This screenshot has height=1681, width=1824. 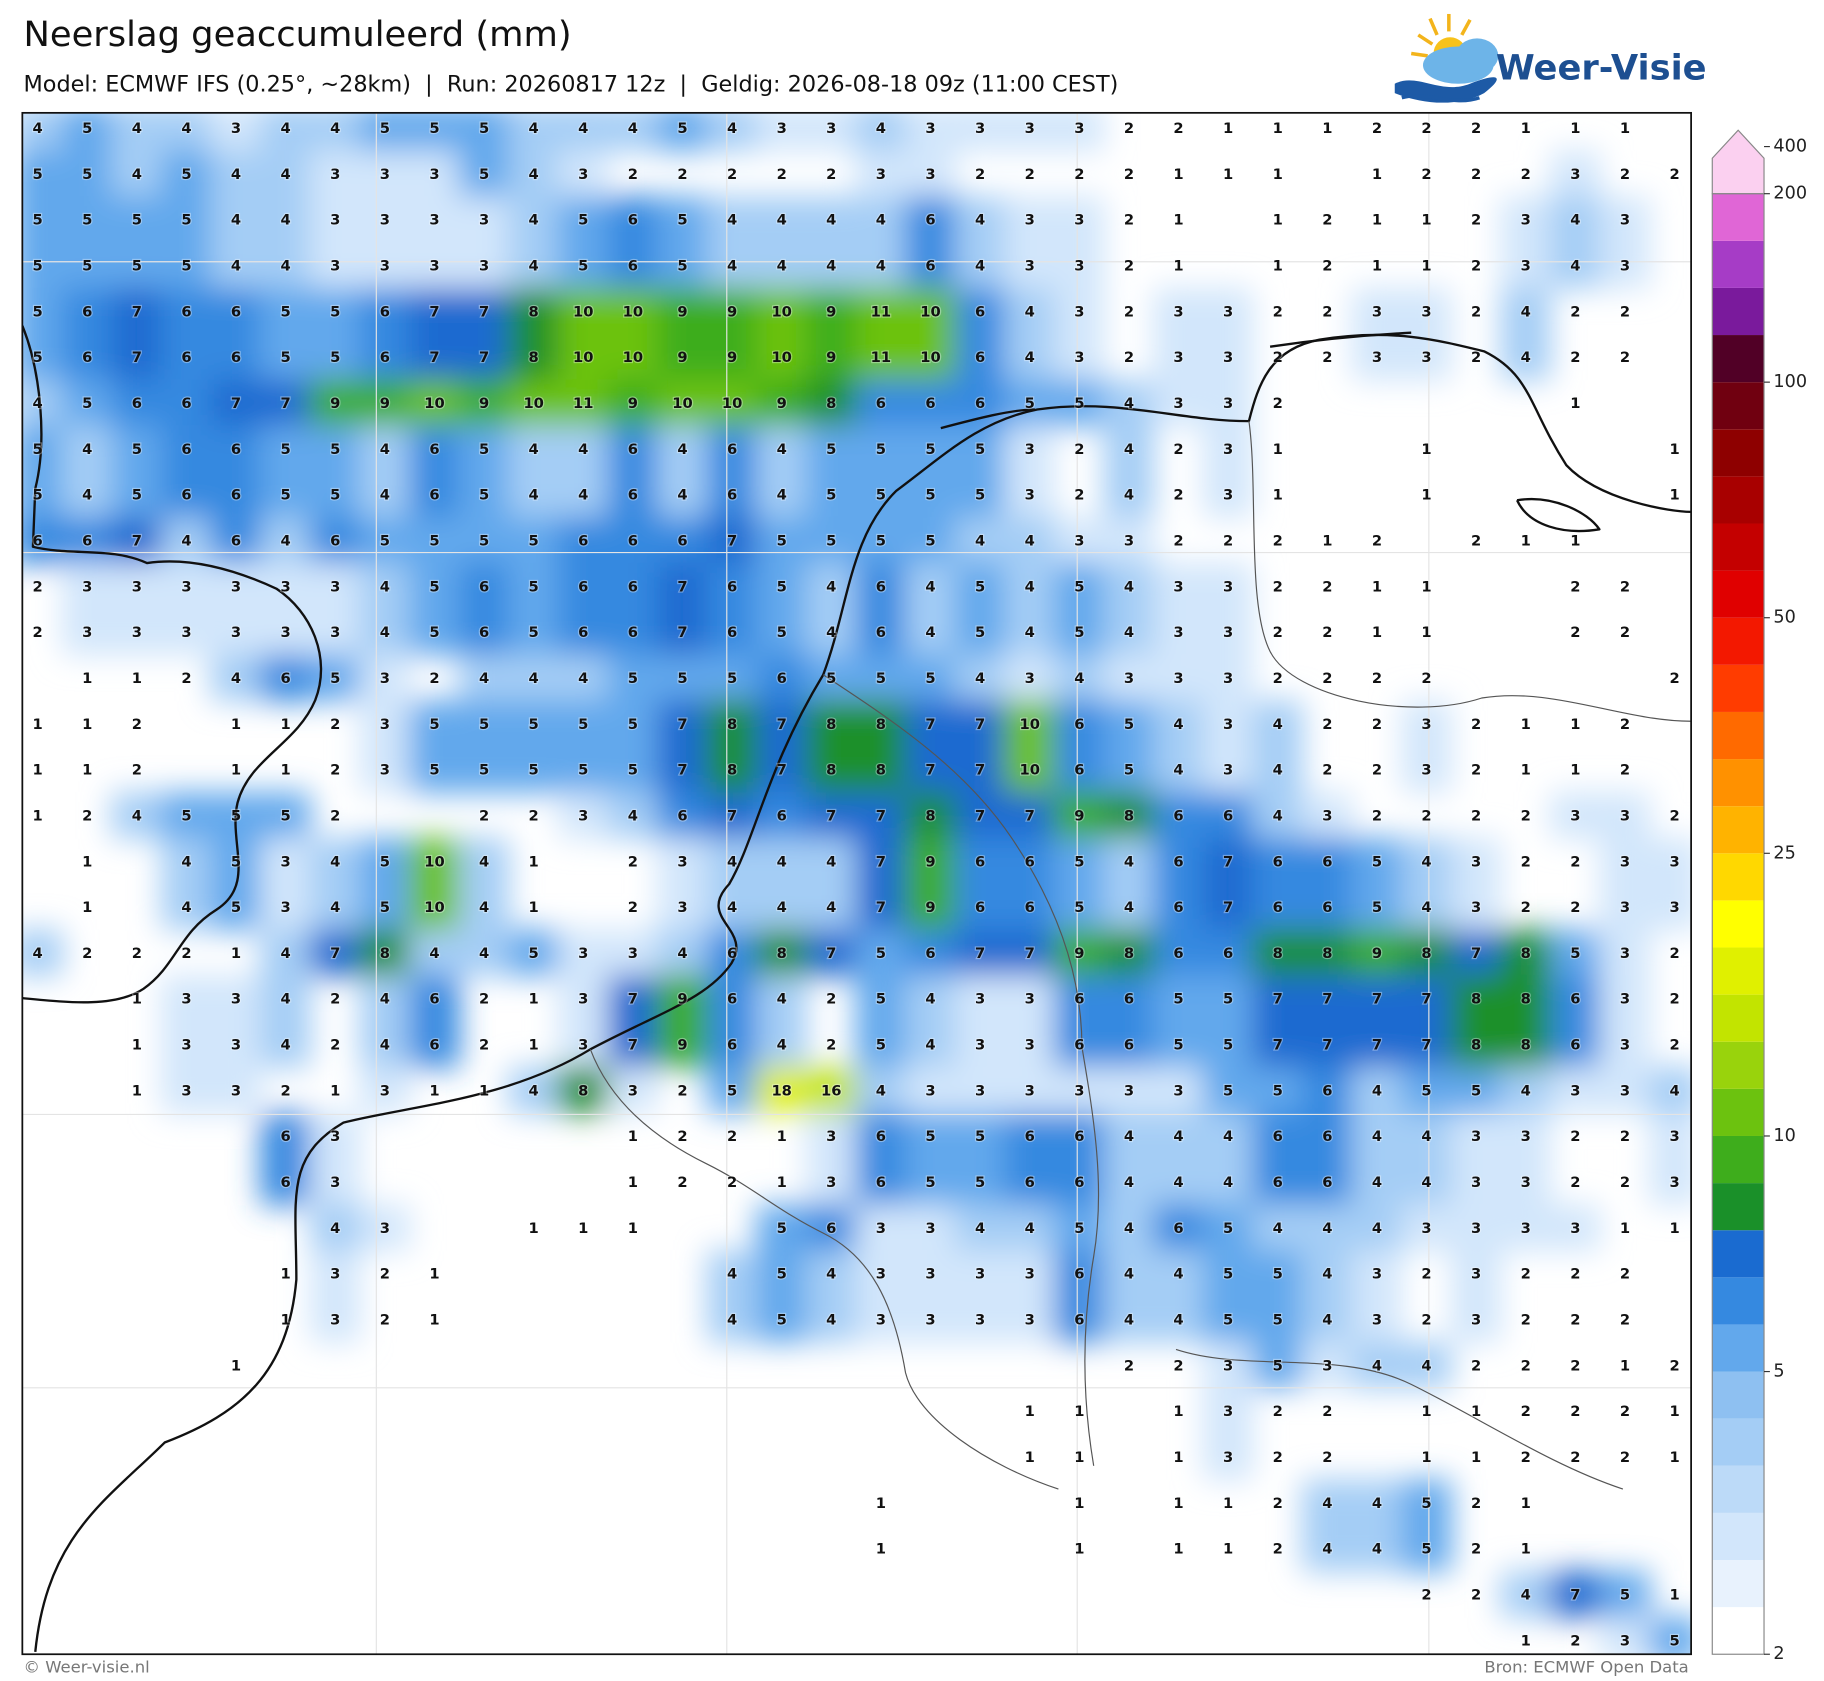 What do you see at coordinates (682, 1045) in the screenshot?
I see `precip-value: 9` at bounding box center [682, 1045].